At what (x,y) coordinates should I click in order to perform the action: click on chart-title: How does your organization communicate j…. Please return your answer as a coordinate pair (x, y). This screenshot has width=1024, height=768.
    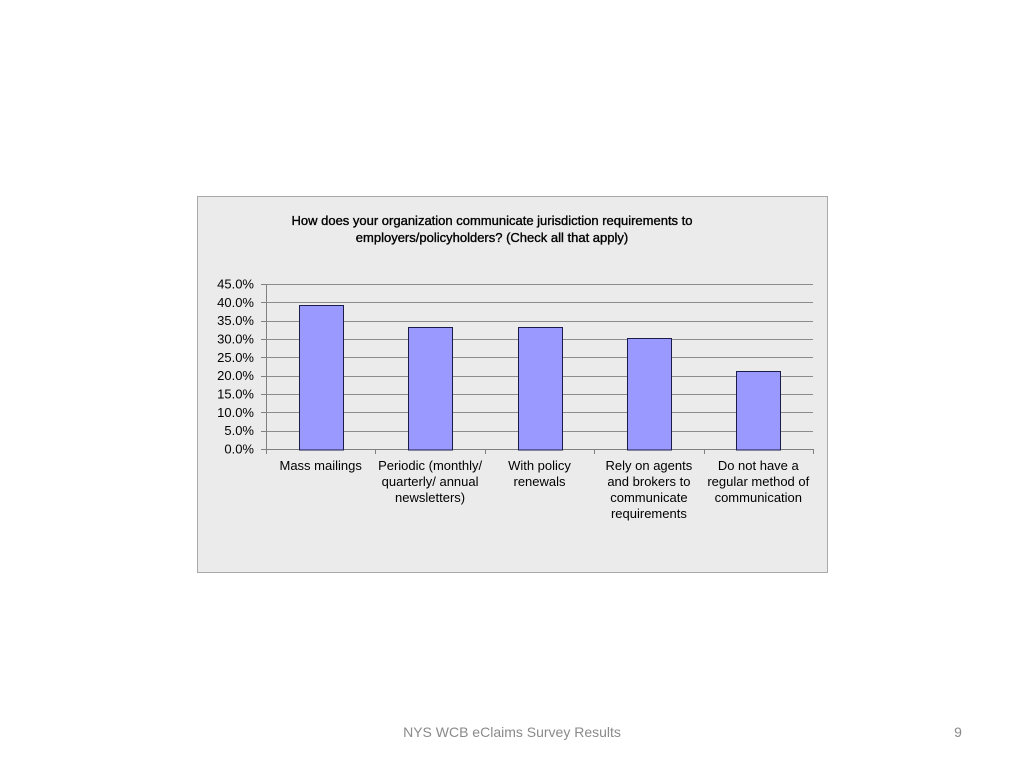
    Looking at the image, I should click on (492, 229).